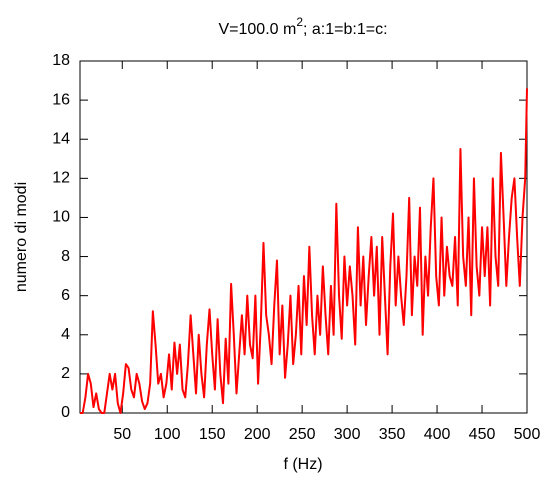 This screenshot has height=478, width=558. Describe the element at coordinates (347, 434) in the screenshot. I see `x-tick-label: 300` at that location.